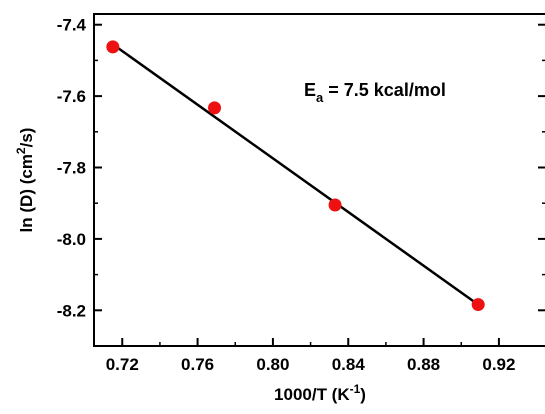 Image resolution: width=545 pixels, height=414 pixels. Describe the element at coordinates (71, 239) in the screenshot. I see `y-tick-label: -8.0` at that location.